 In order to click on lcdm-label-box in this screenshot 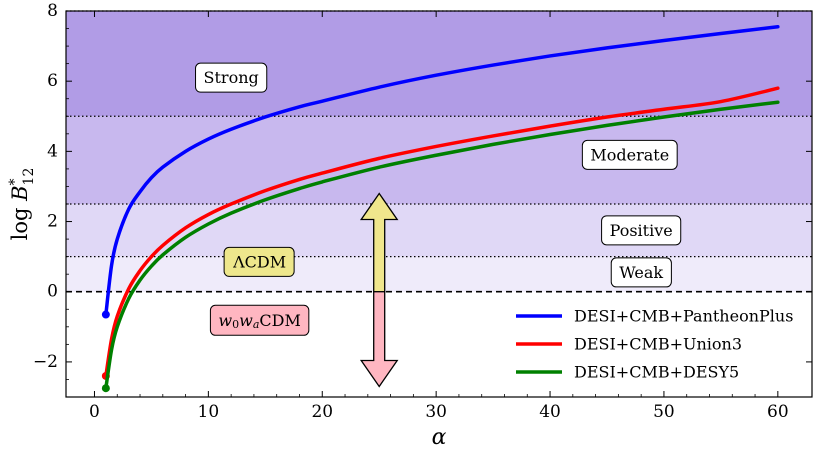, I will do `click(259, 261)`.